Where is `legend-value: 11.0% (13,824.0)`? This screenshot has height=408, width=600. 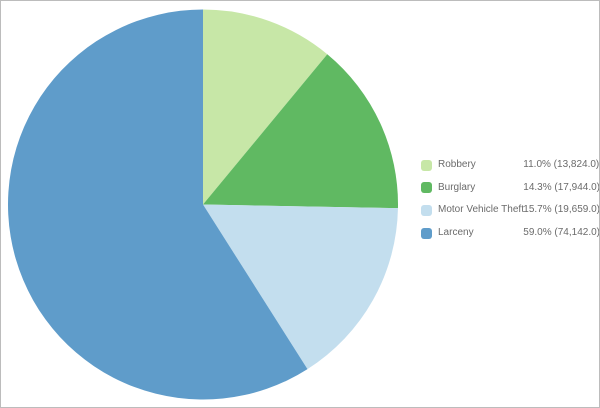 legend-value: 11.0% (13,824.0) is located at coordinates (561, 165).